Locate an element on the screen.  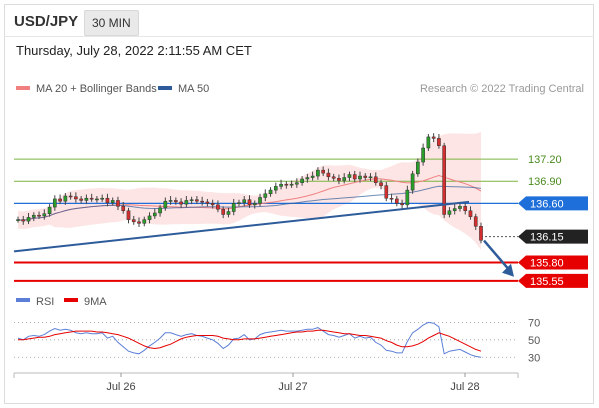
copyright-text: Research © 2022 Trading Central is located at coordinates (502, 89).